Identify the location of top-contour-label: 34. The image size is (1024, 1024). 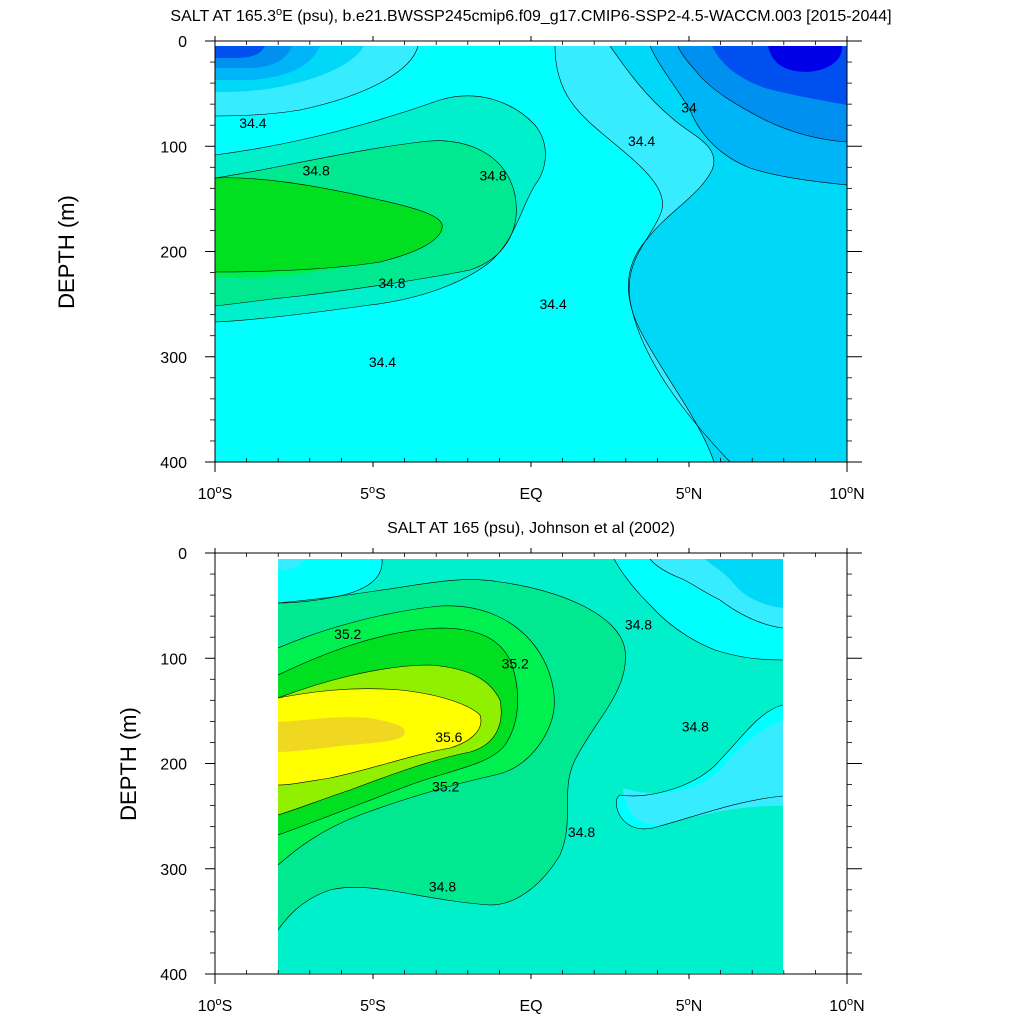
(689, 107).